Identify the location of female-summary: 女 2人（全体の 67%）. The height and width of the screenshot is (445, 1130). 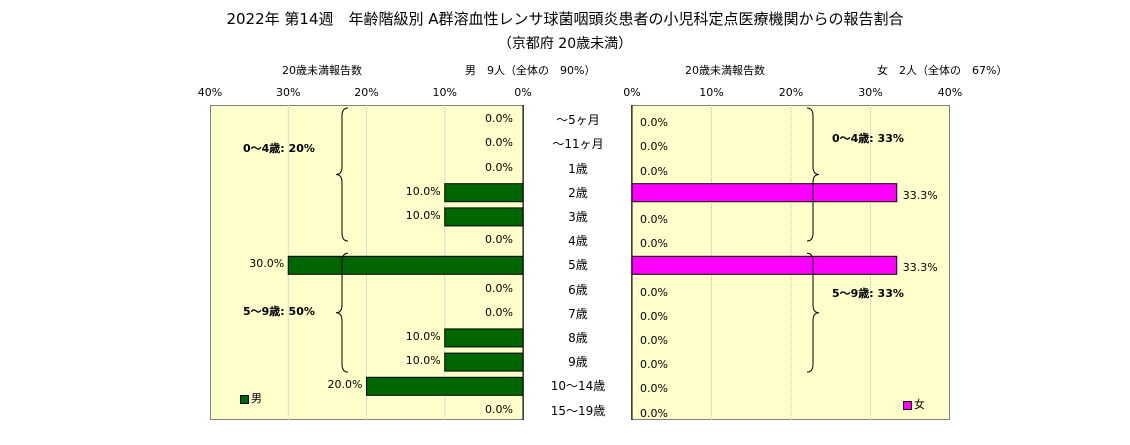
(942, 70).